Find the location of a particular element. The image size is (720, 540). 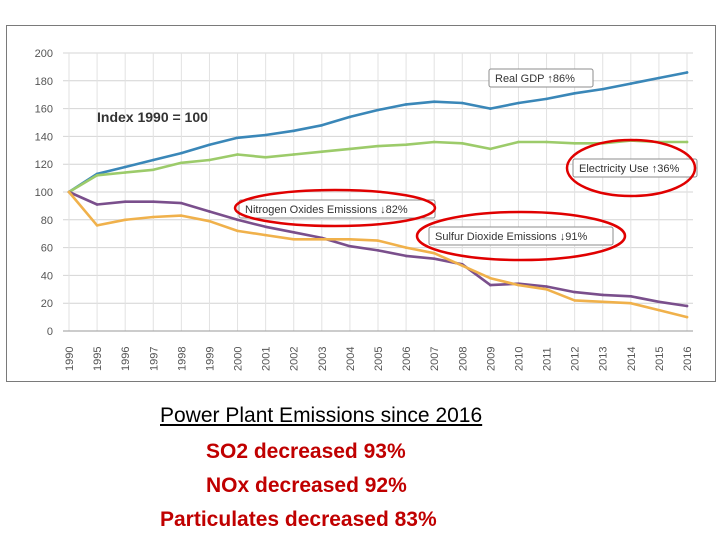

electricity-callout-box is located at coordinates (635, 168).